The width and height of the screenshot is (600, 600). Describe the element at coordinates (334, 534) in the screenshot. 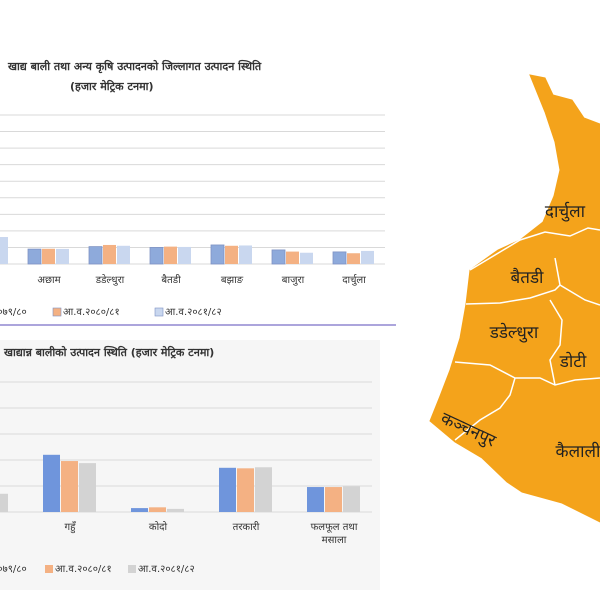

I see `x-tick-label: फलफूल तथा मसाला` at that location.